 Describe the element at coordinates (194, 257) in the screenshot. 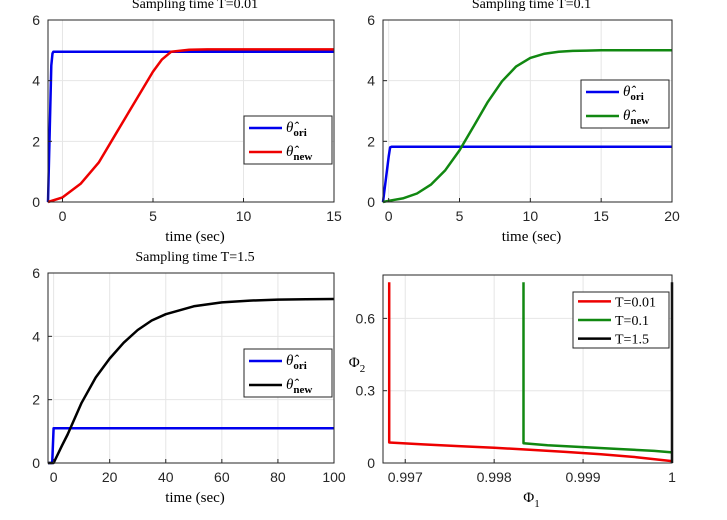

I see `chart-title: Sampling time T=1.5` at that location.